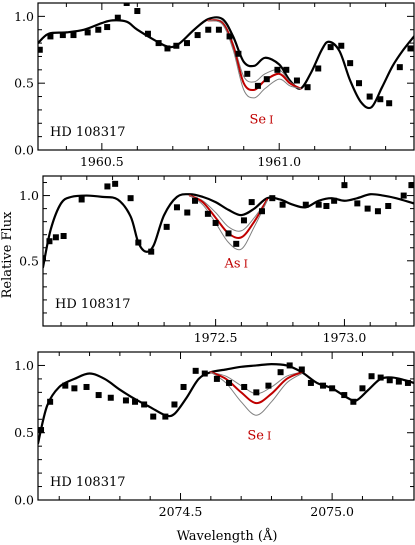  What do you see at coordinates (24, 365) in the screenshot?
I see `panel-3-y-tick-label: 1.0` at bounding box center [24, 365].